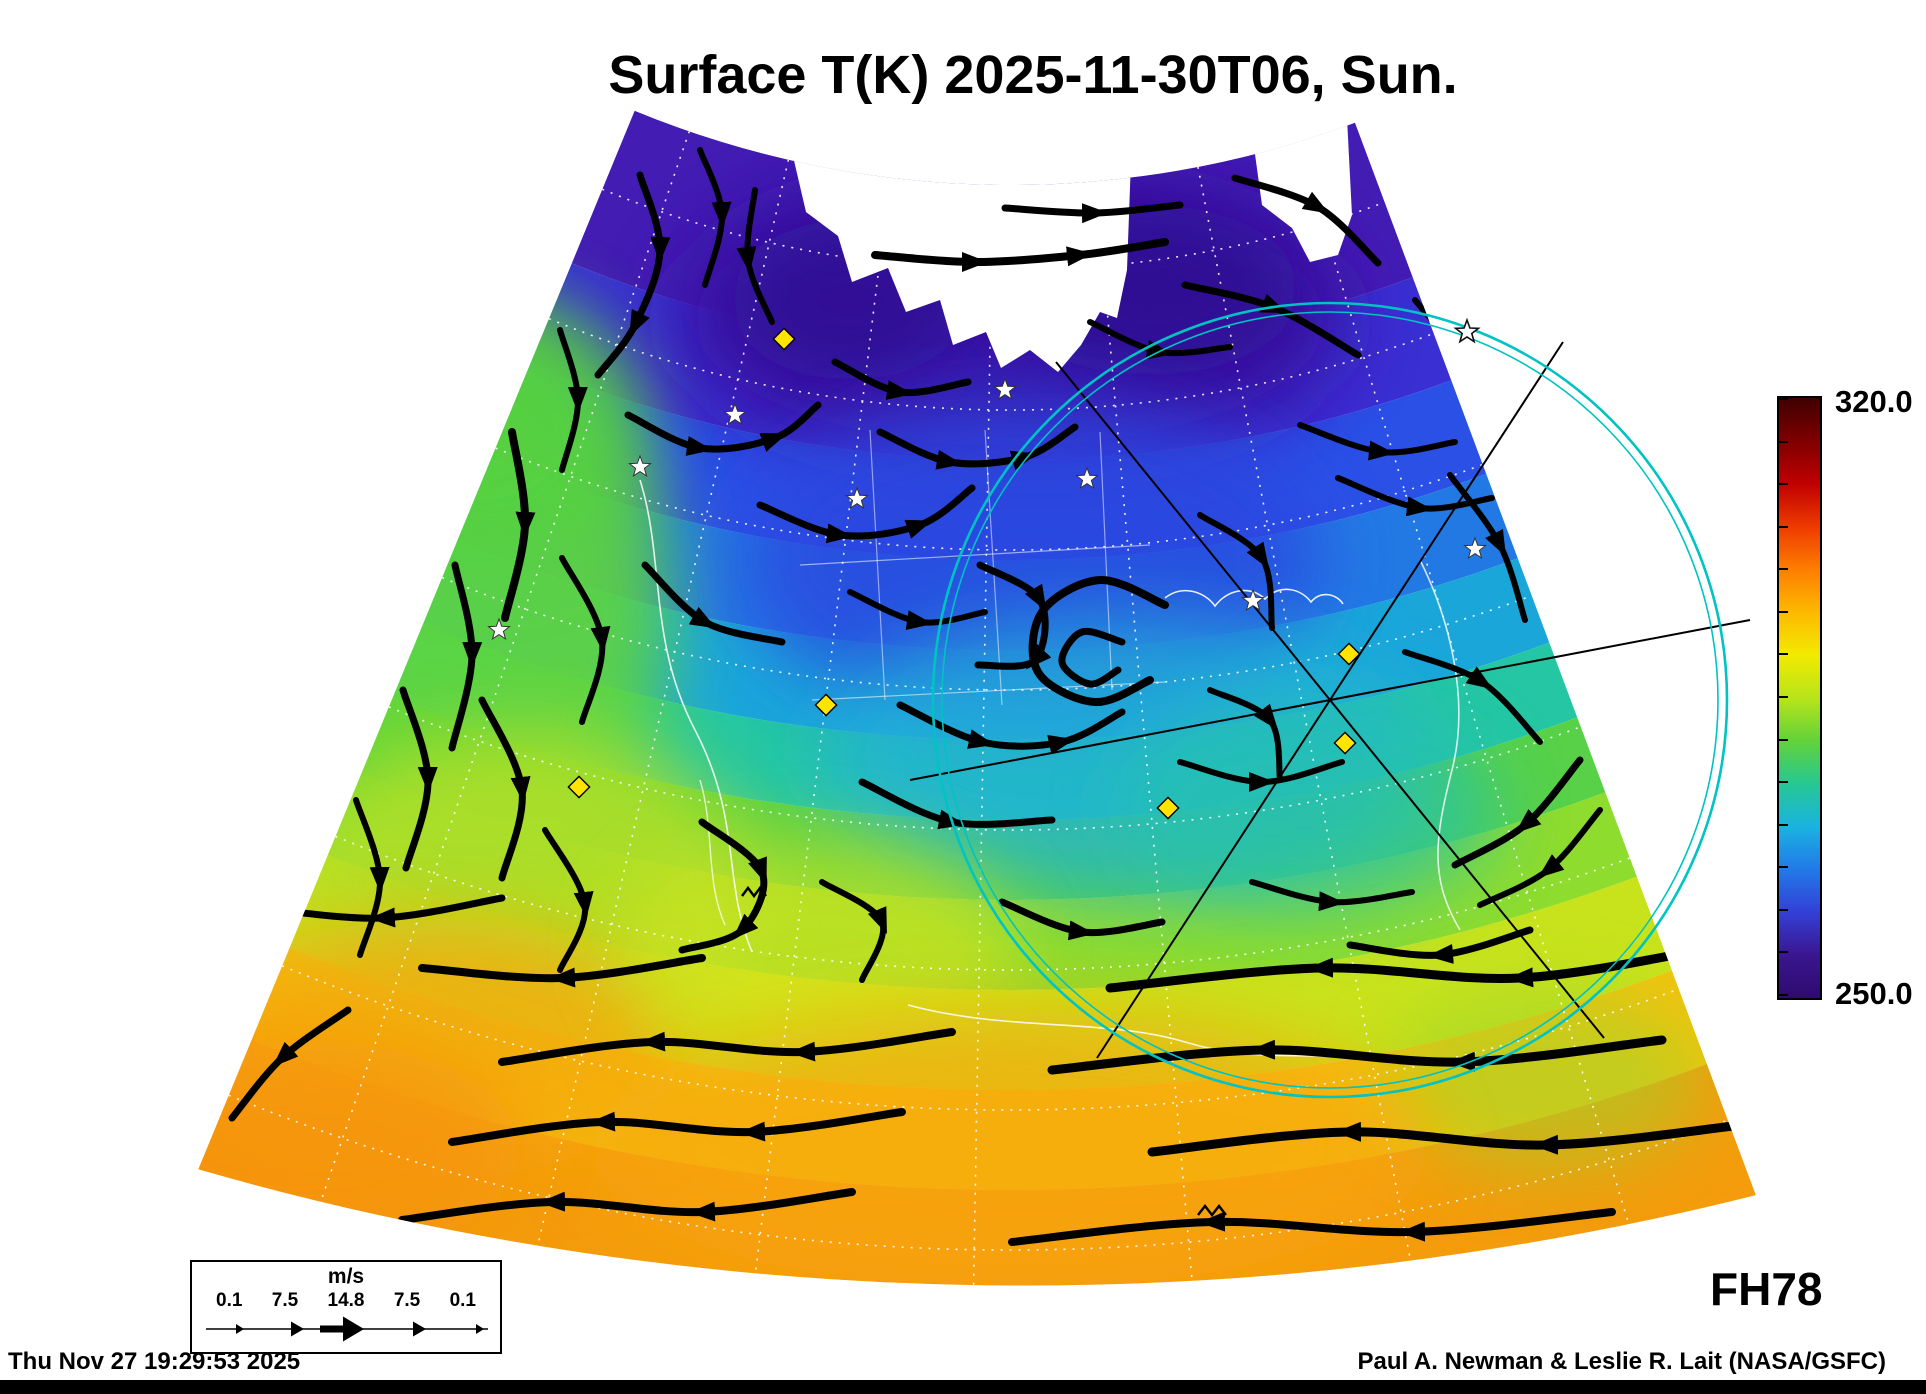 The height and width of the screenshot is (1394, 1926). I want to click on wind-scale-tick: 14.8, so click(346, 1300).